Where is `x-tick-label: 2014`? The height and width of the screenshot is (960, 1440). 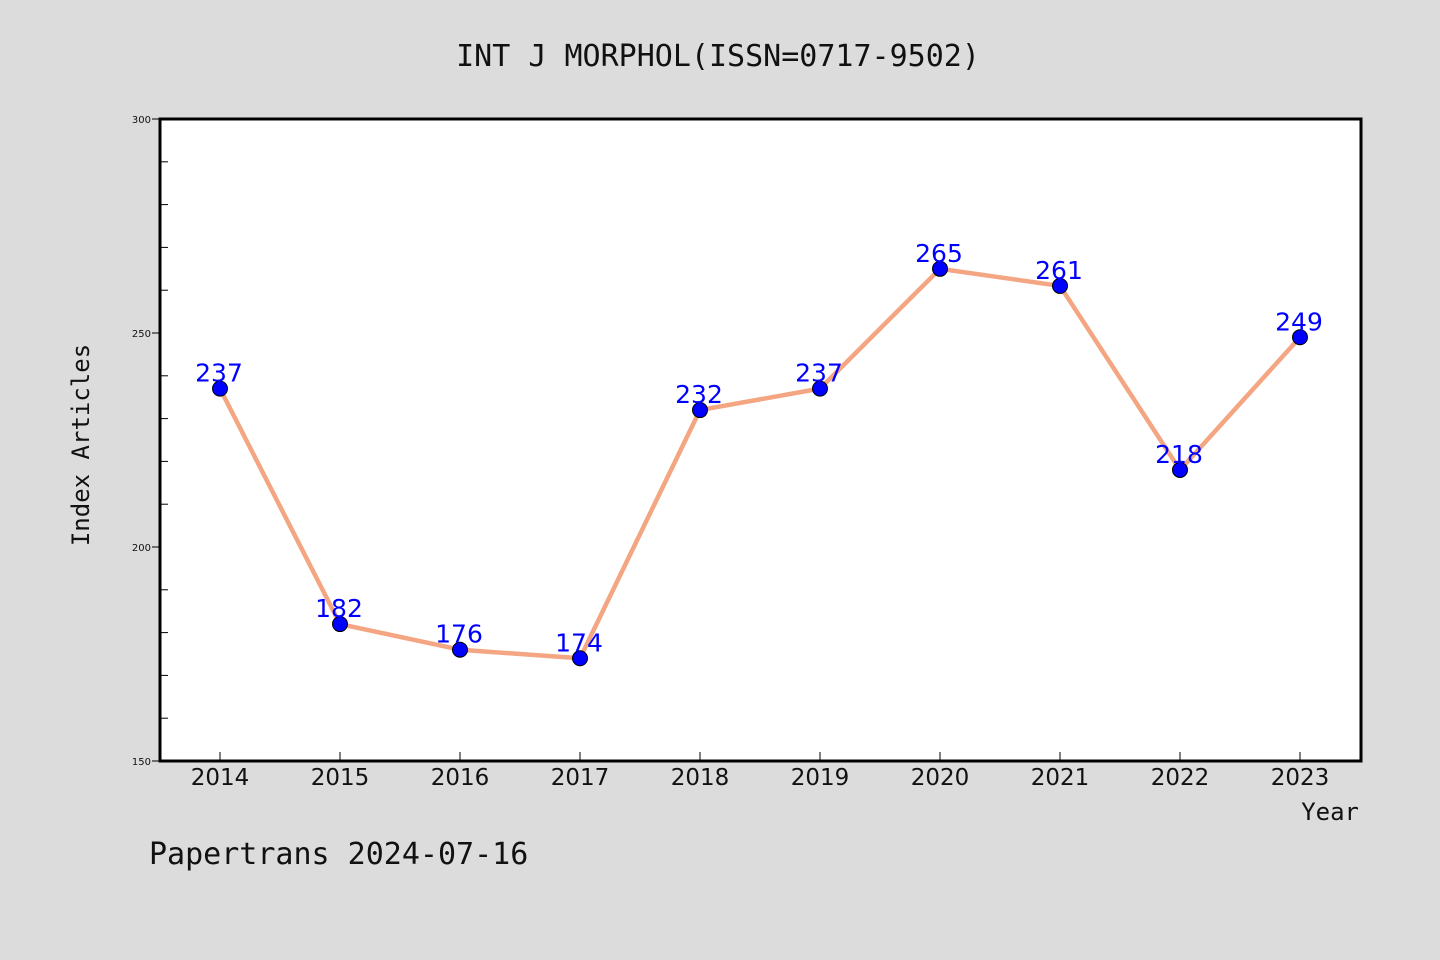 x-tick-label: 2014 is located at coordinates (220, 778).